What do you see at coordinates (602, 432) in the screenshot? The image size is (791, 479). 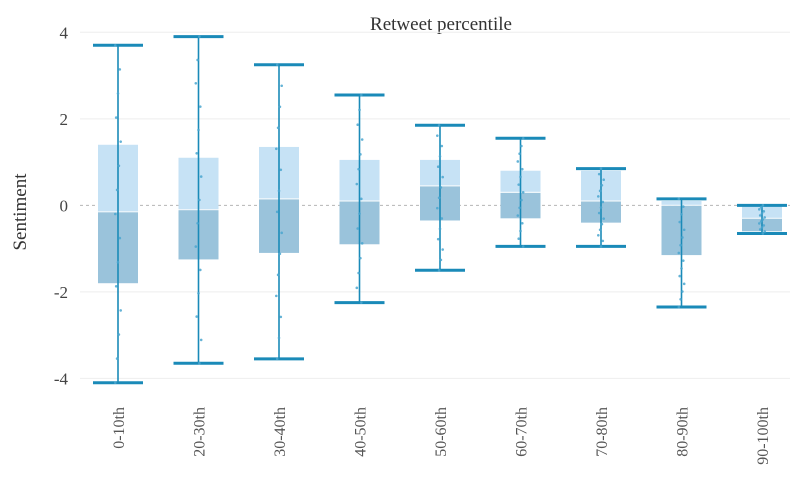 I see `x-tick-label: 70-80th` at bounding box center [602, 432].